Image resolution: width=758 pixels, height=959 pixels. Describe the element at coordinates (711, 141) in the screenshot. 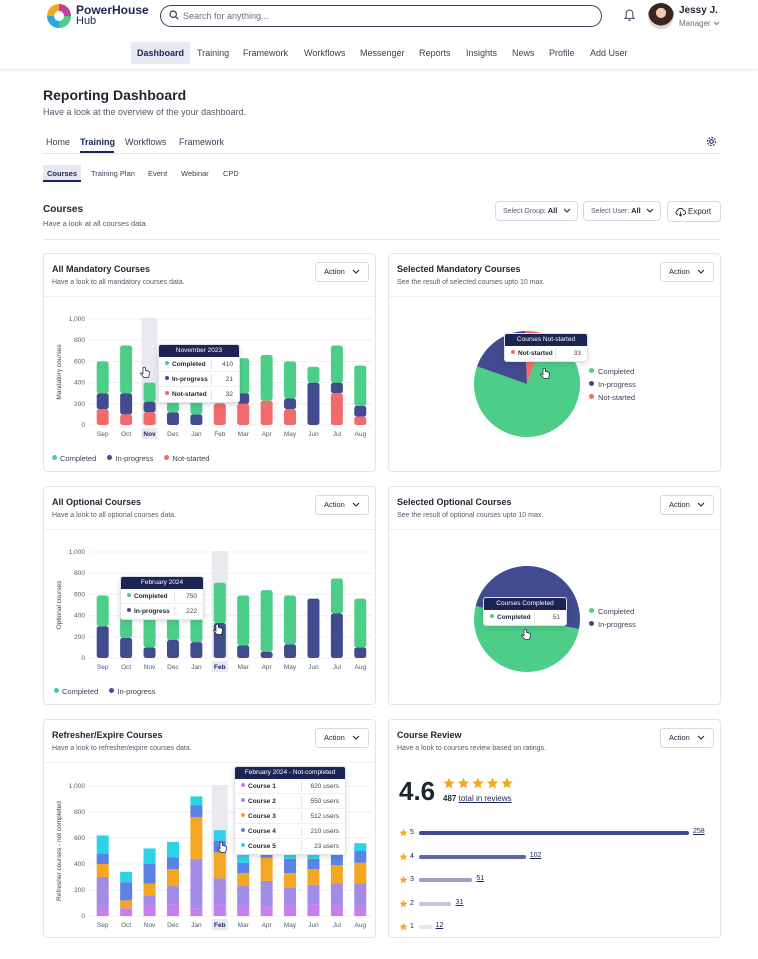

I see `gear-icon` at that location.